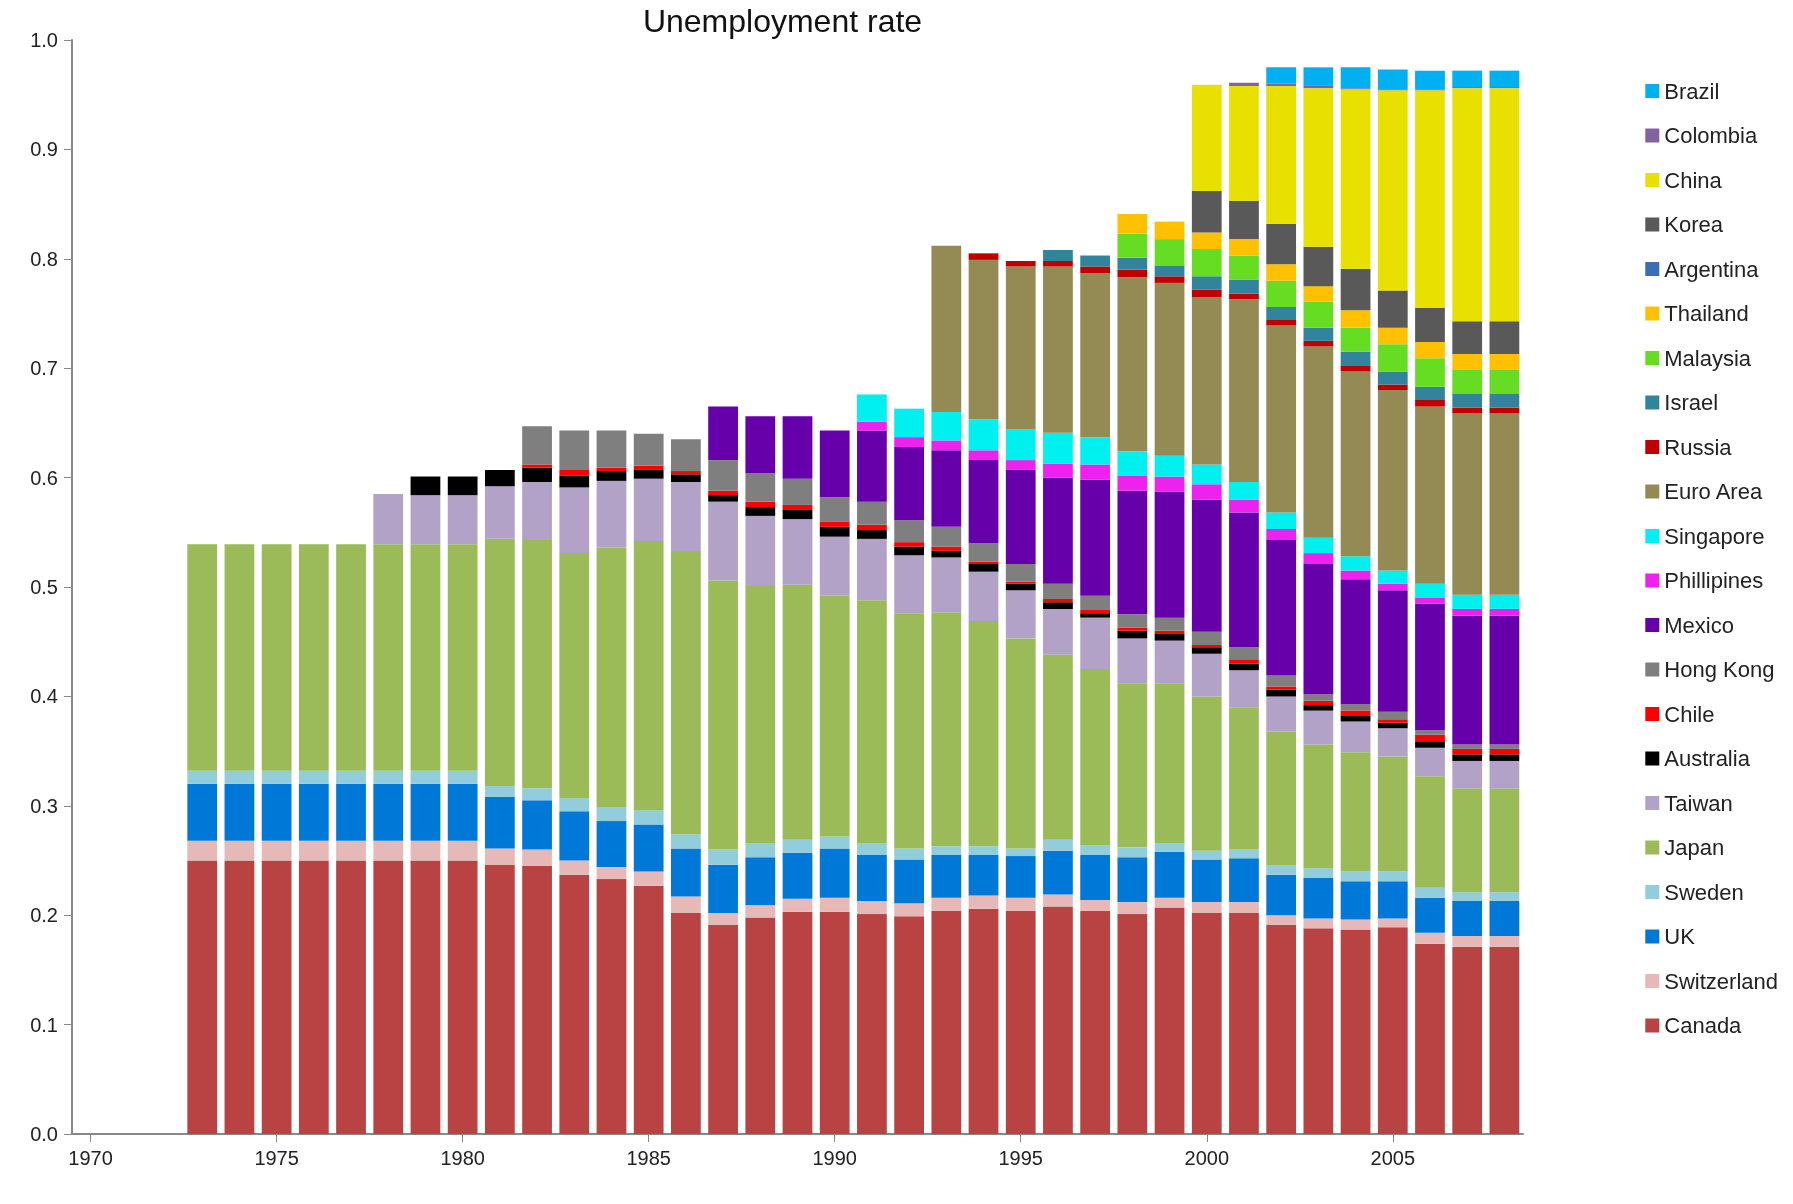 This screenshot has height=1204, width=1793. Describe the element at coordinates (1680, 936) in the screenshot. I see `legend-label: UK` at that location.